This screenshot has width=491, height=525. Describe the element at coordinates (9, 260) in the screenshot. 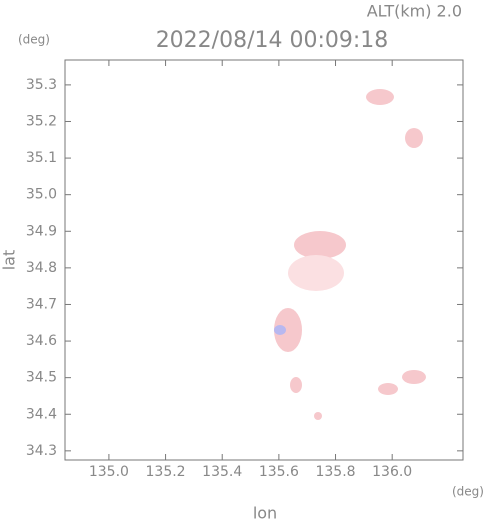

I see `y-axis-label: lat` at that location.